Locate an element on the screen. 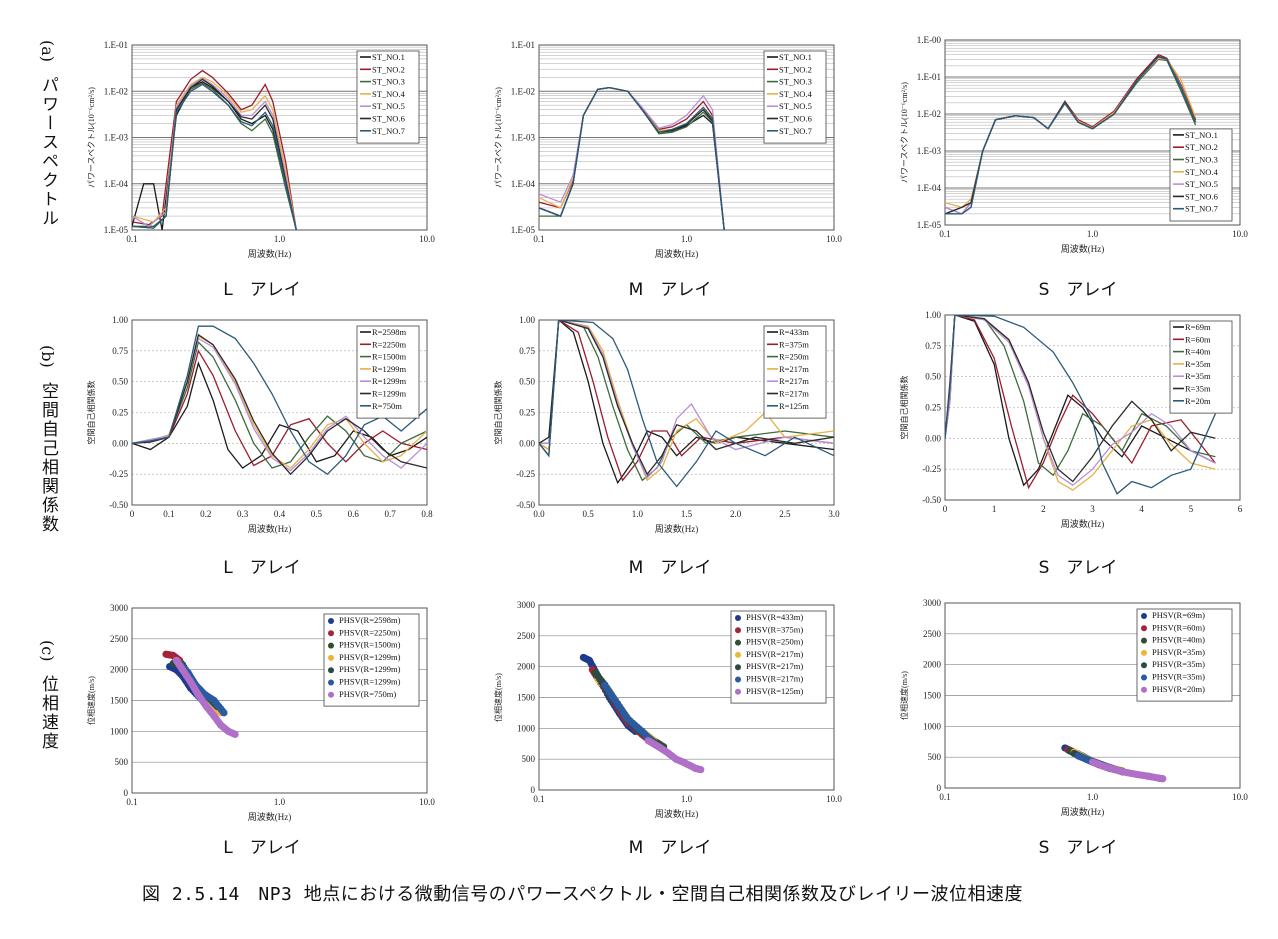 This screenshot has width=1278, height=939. y-tick-label: 2000 is located at coordinates (119, 670).